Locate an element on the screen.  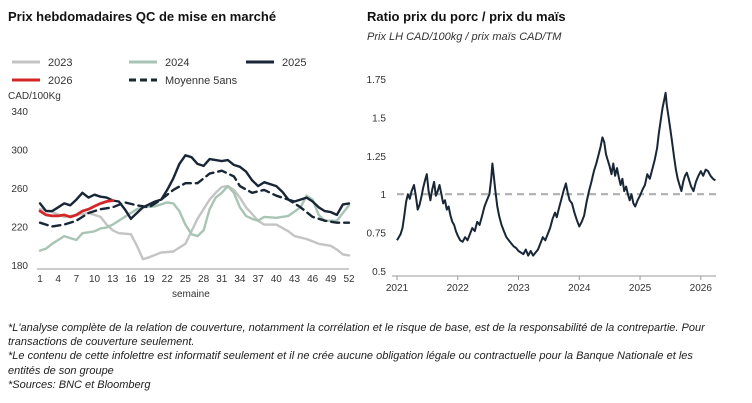
series-line-2023 is located at coordinates (194, 222).